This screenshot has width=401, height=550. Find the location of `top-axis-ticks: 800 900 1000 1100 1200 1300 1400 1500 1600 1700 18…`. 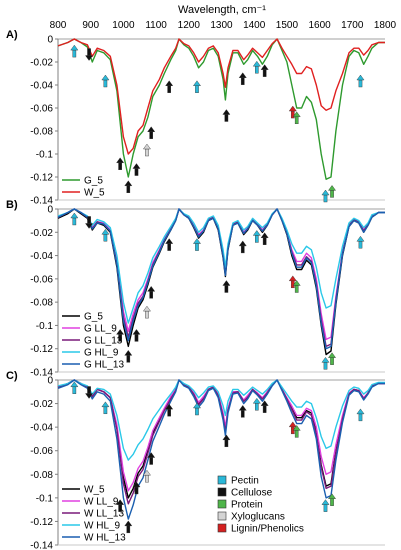

top-axis-ticks: 800 900 1000 1100 1200 1300 1400 1500 1600 1700 18… is located at coordinates (223, 25).